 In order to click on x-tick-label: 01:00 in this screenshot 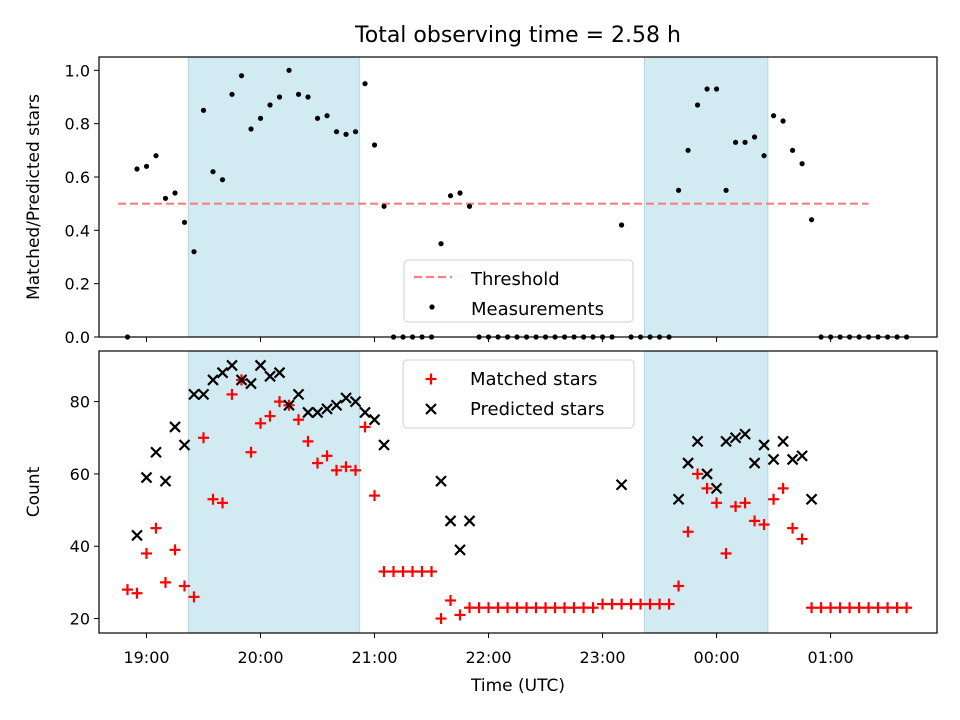, I will do `click(831, 657)`.